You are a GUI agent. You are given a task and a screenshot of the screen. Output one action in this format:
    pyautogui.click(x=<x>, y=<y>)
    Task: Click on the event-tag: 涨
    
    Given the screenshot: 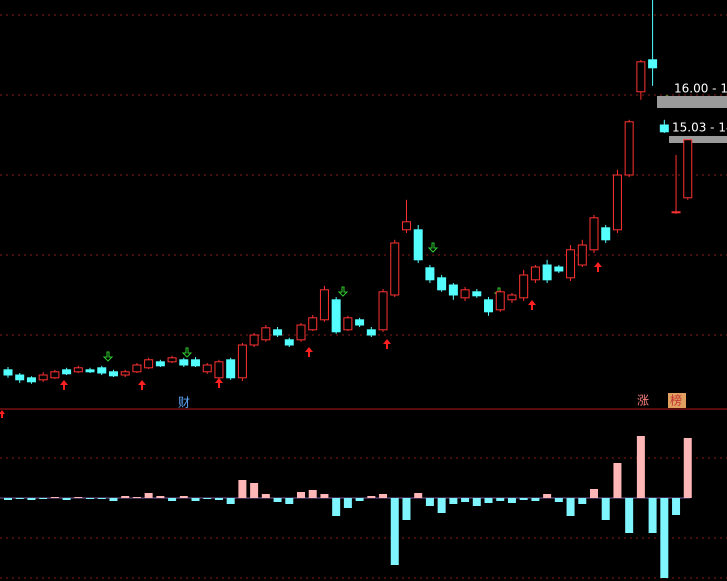 What is the action you would take?
    pyautogui.click(x=643, y=400)
    